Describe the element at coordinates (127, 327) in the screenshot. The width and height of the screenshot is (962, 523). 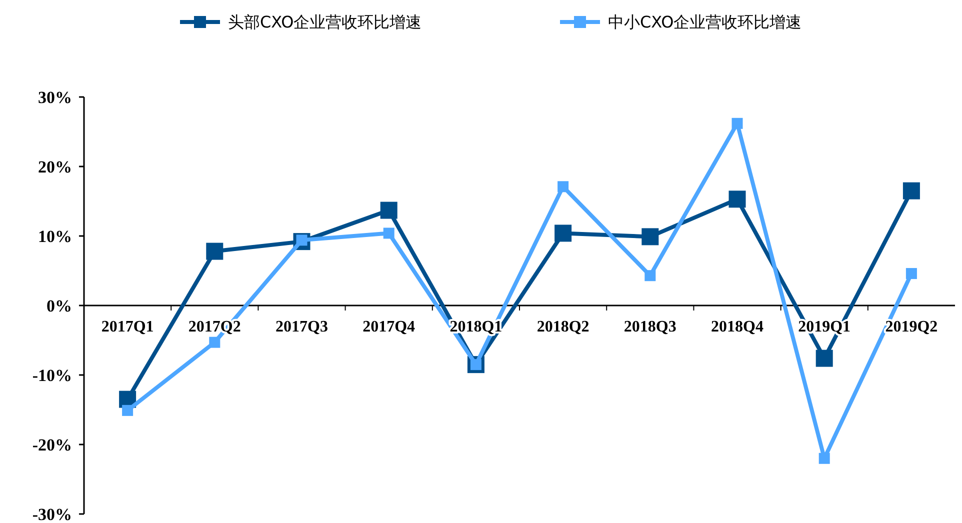
I see `x-tick-label: 2017Q1` at that location.